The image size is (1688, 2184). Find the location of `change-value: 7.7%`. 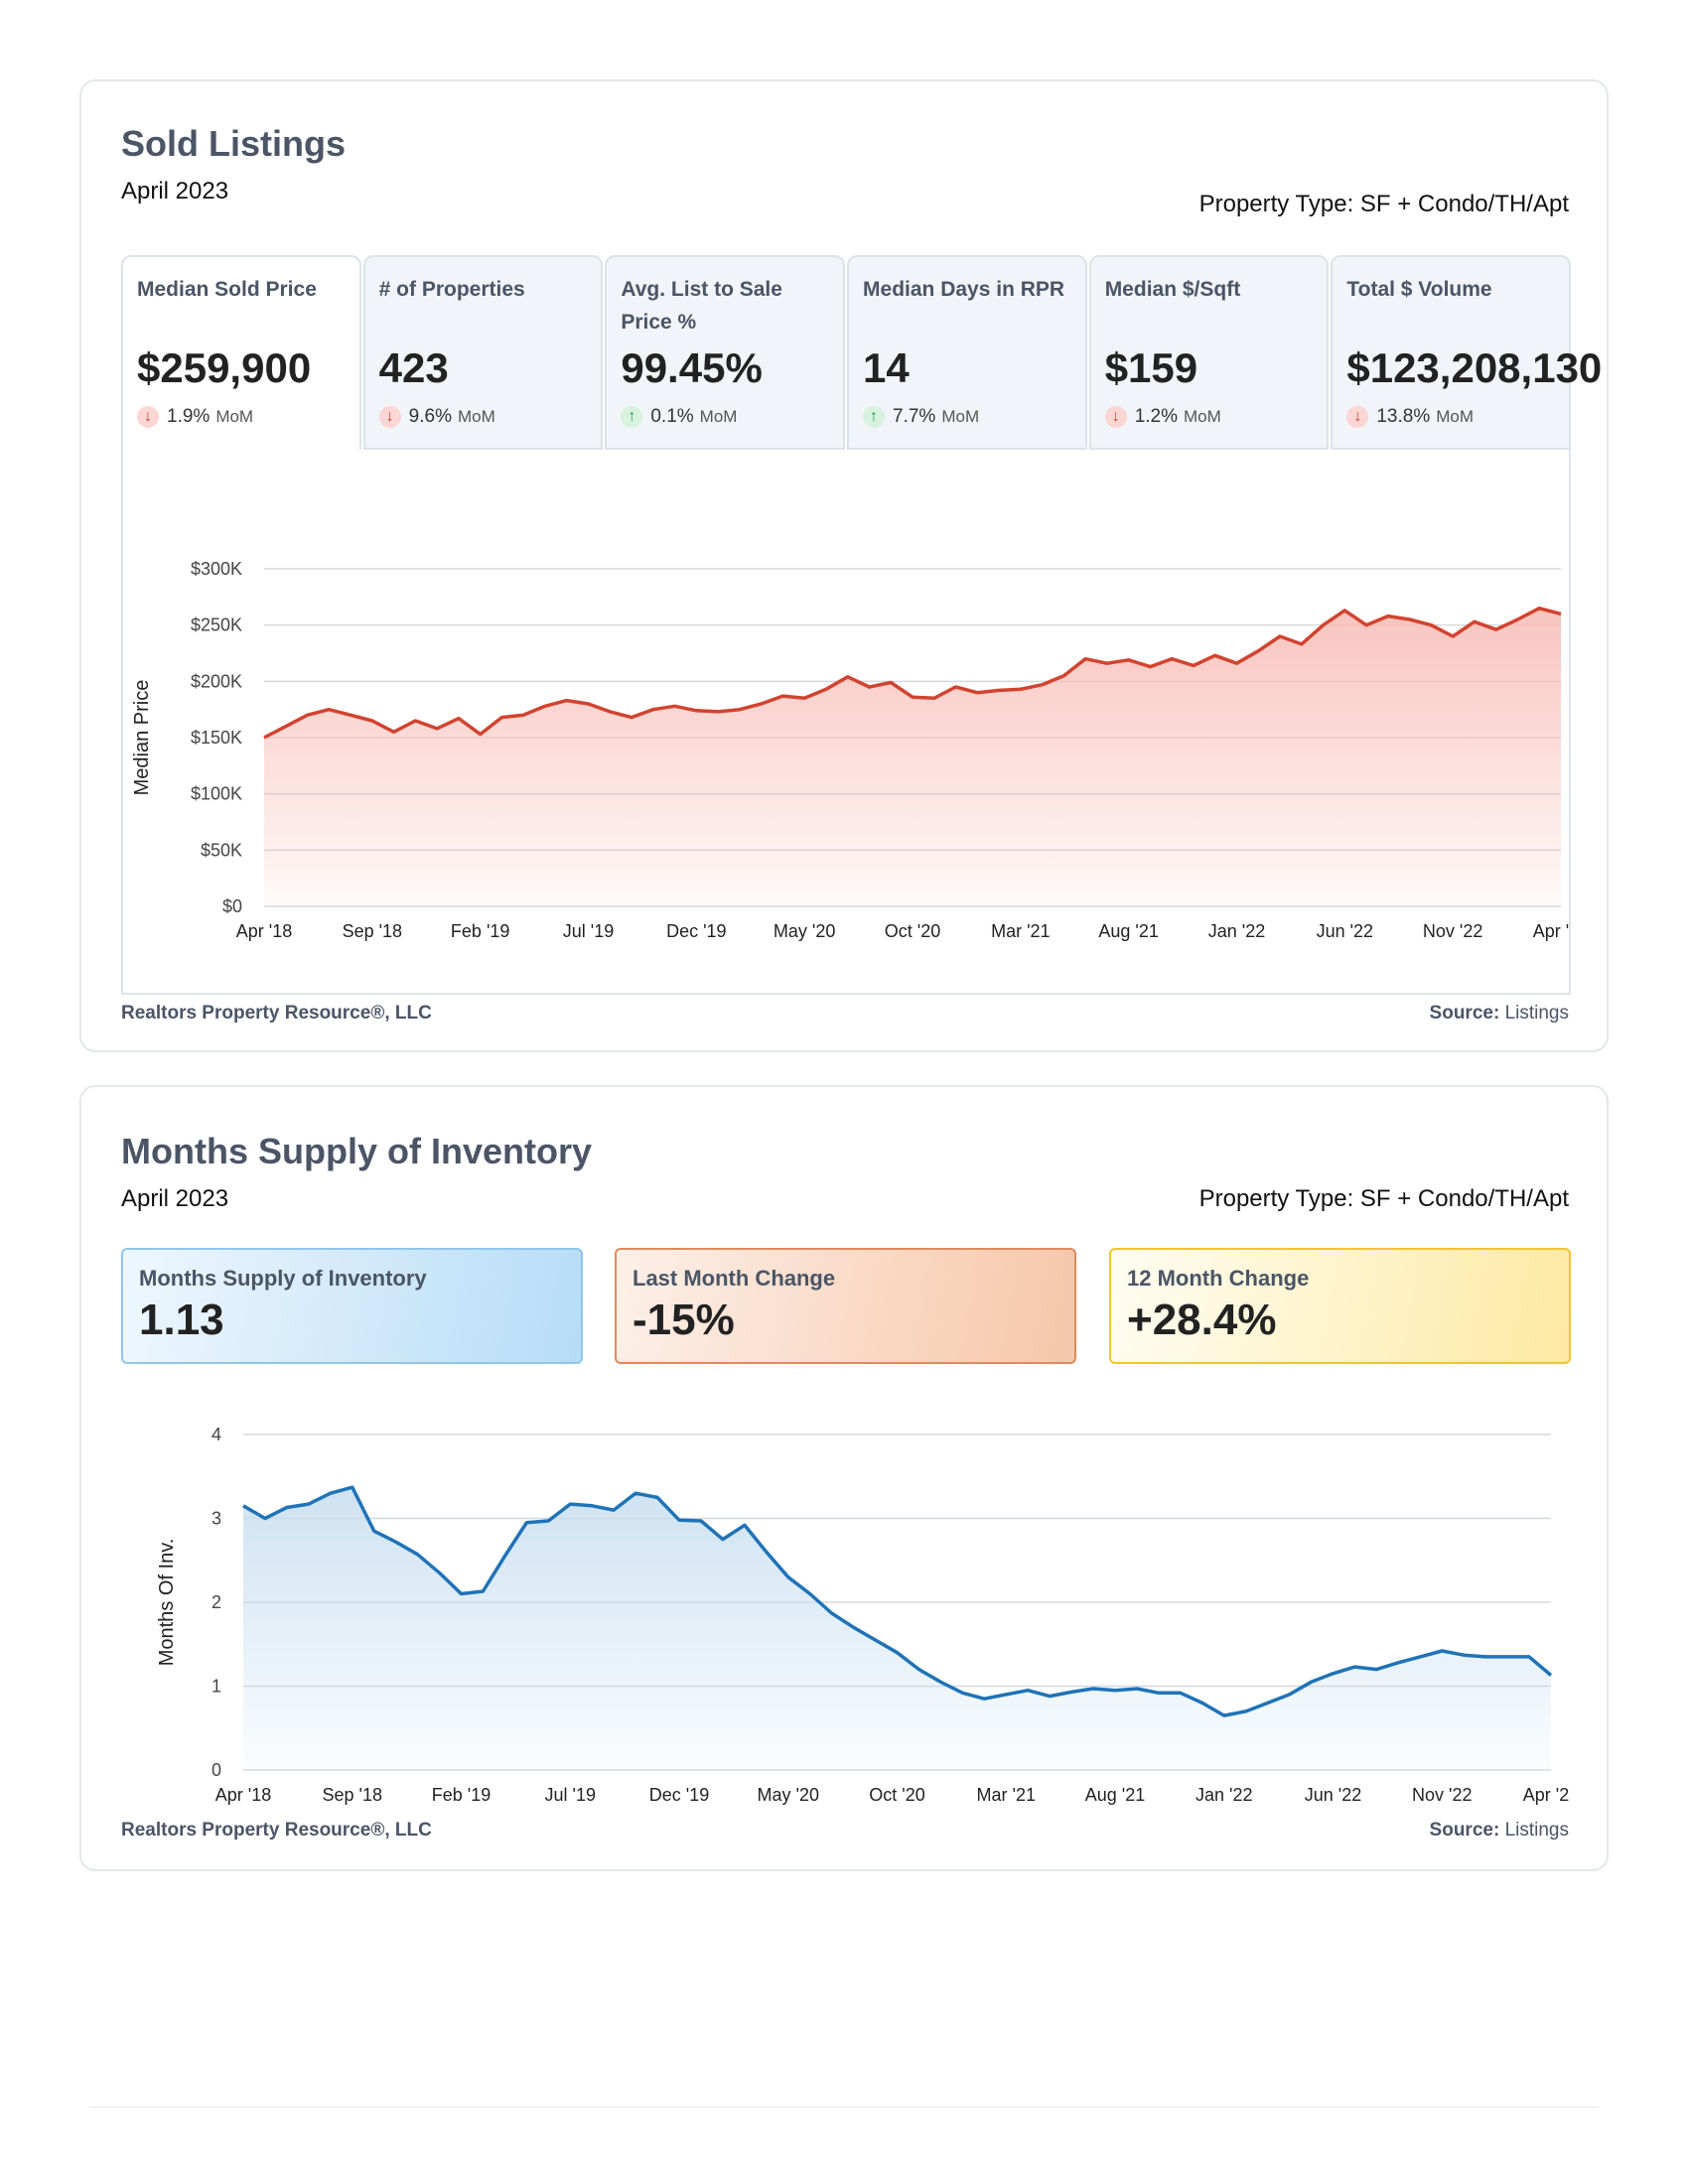

change-value: 7.7% is located at coordinates (914, 416).